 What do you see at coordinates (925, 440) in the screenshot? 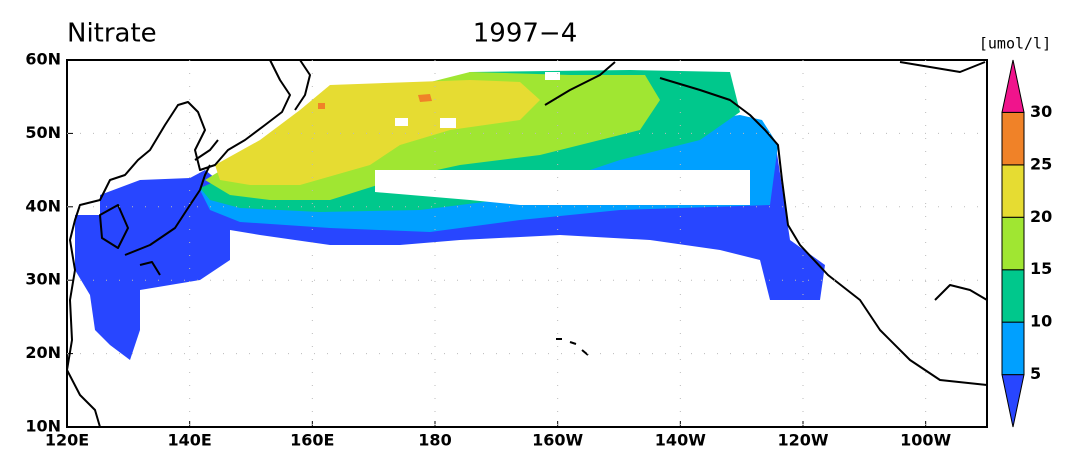
I see `x-tick-label: 100W` at bounding box center [925, 440].